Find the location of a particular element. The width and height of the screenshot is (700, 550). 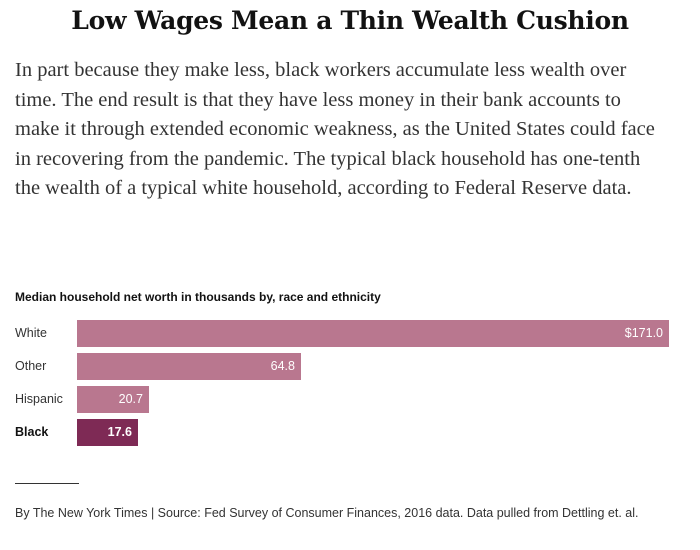

category-label: White is located at coordinates (31, 333).